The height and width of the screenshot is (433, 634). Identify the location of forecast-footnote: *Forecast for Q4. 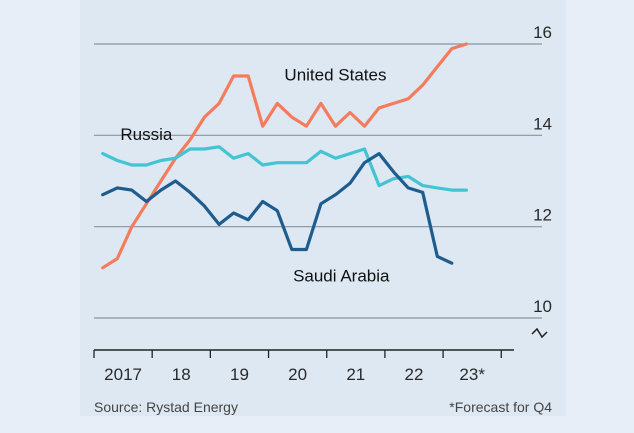
(500, 407).